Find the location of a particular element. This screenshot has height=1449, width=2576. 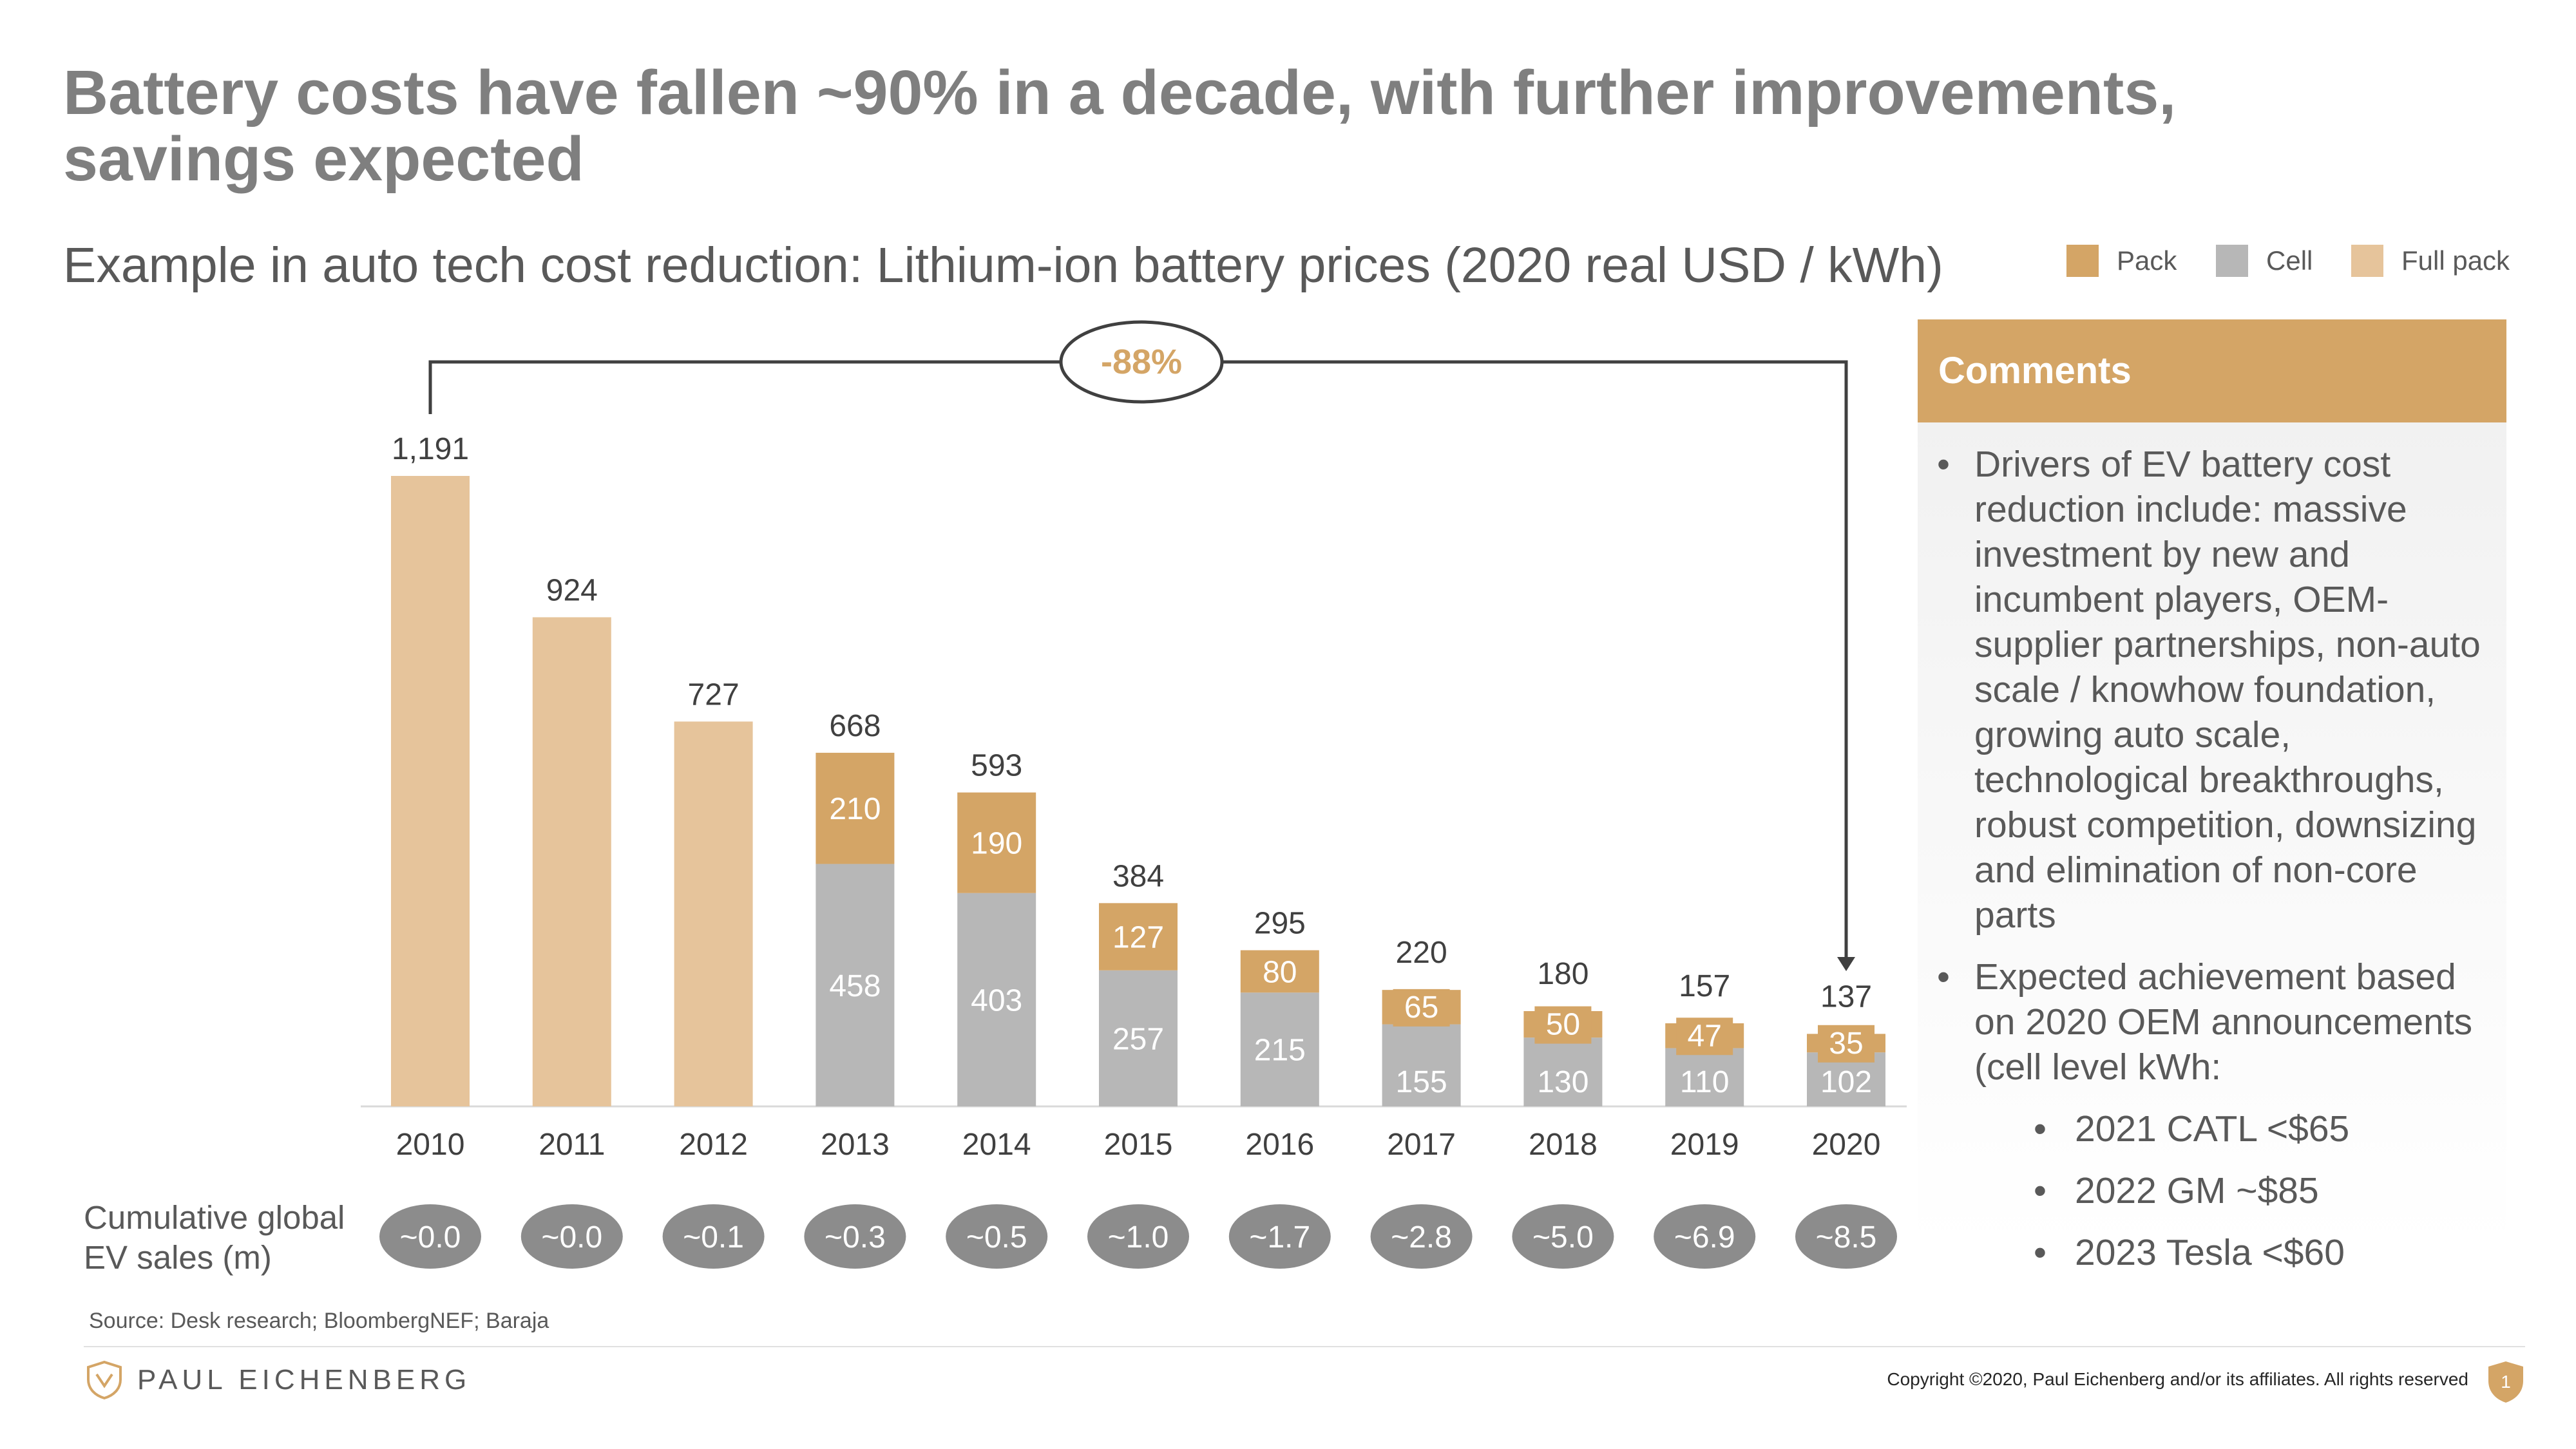

total-label-2014: 593 is located at coordinates (996, 766).